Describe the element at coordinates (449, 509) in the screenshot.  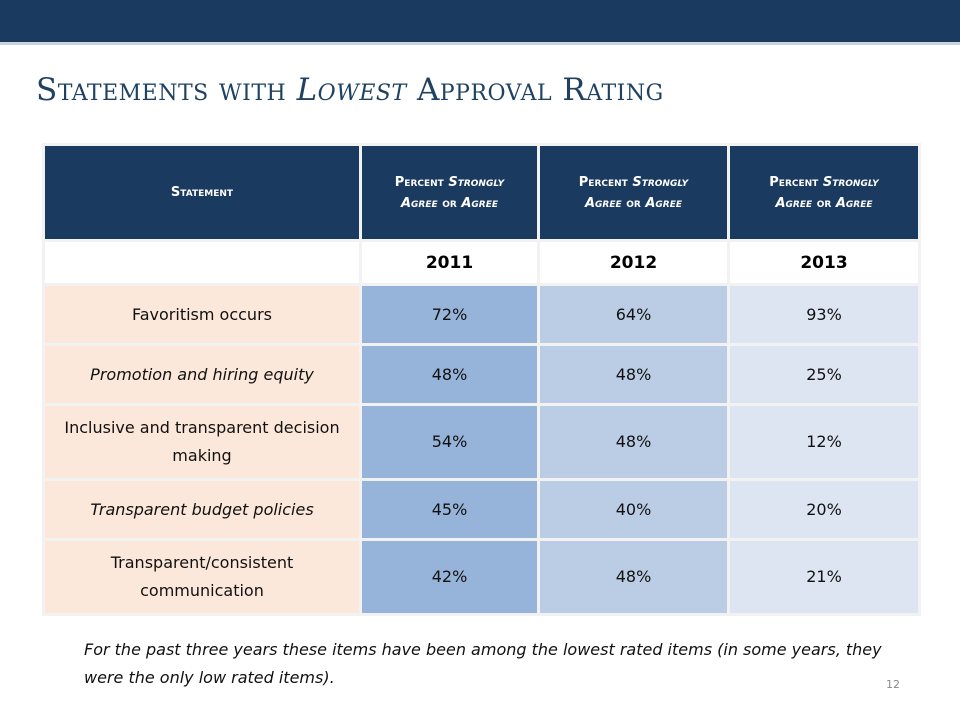
I see `value-cell-2011: 45%` at that location.